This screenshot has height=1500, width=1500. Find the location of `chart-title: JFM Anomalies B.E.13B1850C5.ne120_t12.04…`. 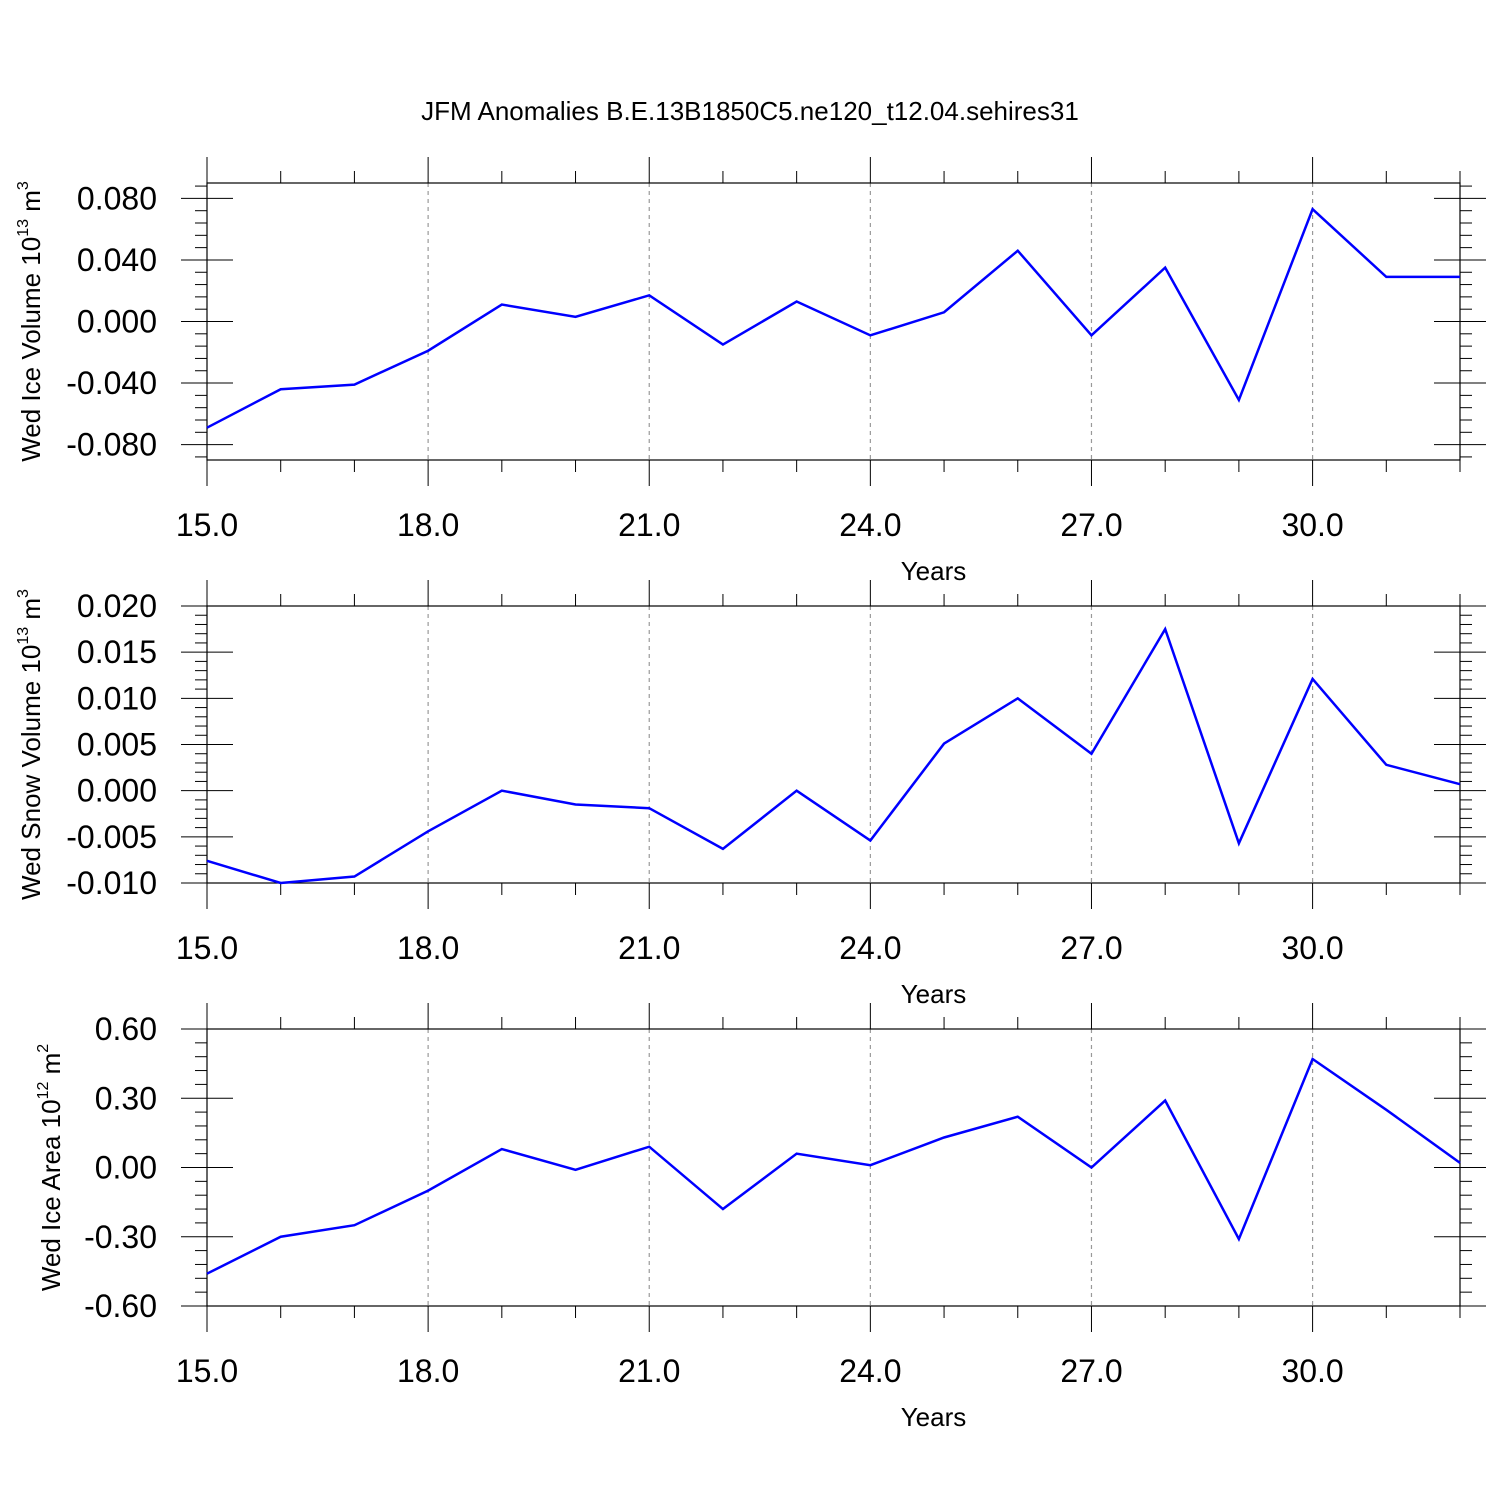

chart-title: JFM Anomalies B.E.13B1850C5.ne120_t12.04… is located at coordinates (750, 111).